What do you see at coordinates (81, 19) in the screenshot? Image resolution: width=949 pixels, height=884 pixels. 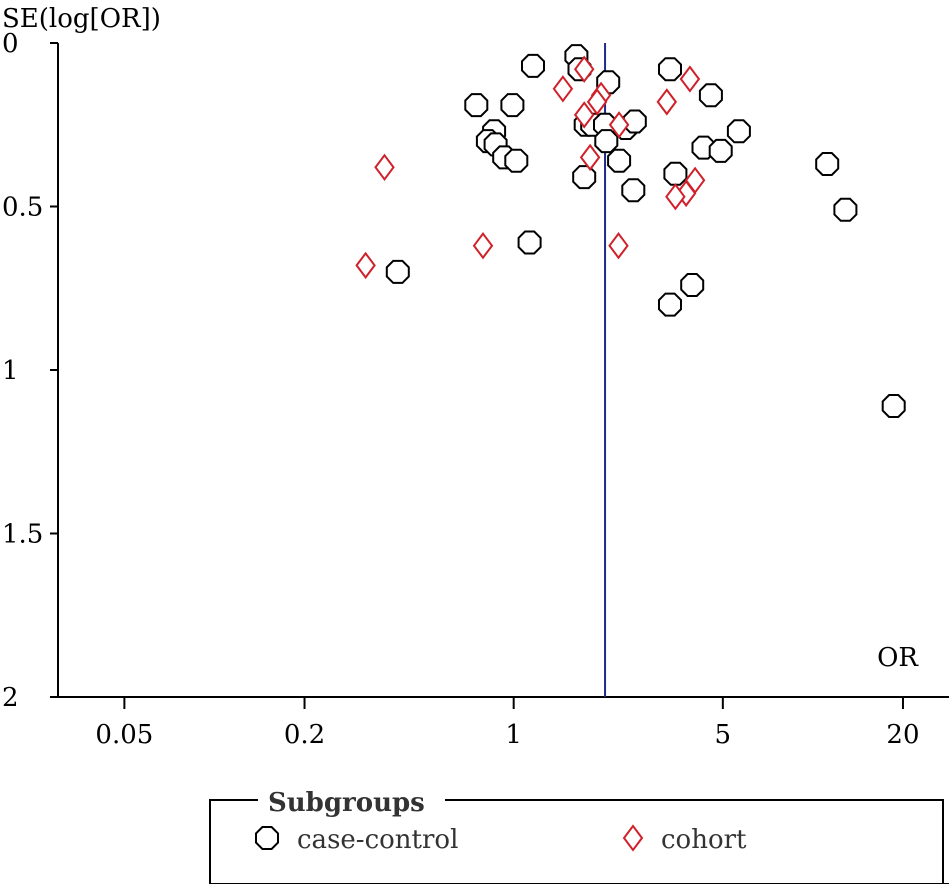 I see `y-axis-title: SE(log[OR])` at bounding box center [81, 19].